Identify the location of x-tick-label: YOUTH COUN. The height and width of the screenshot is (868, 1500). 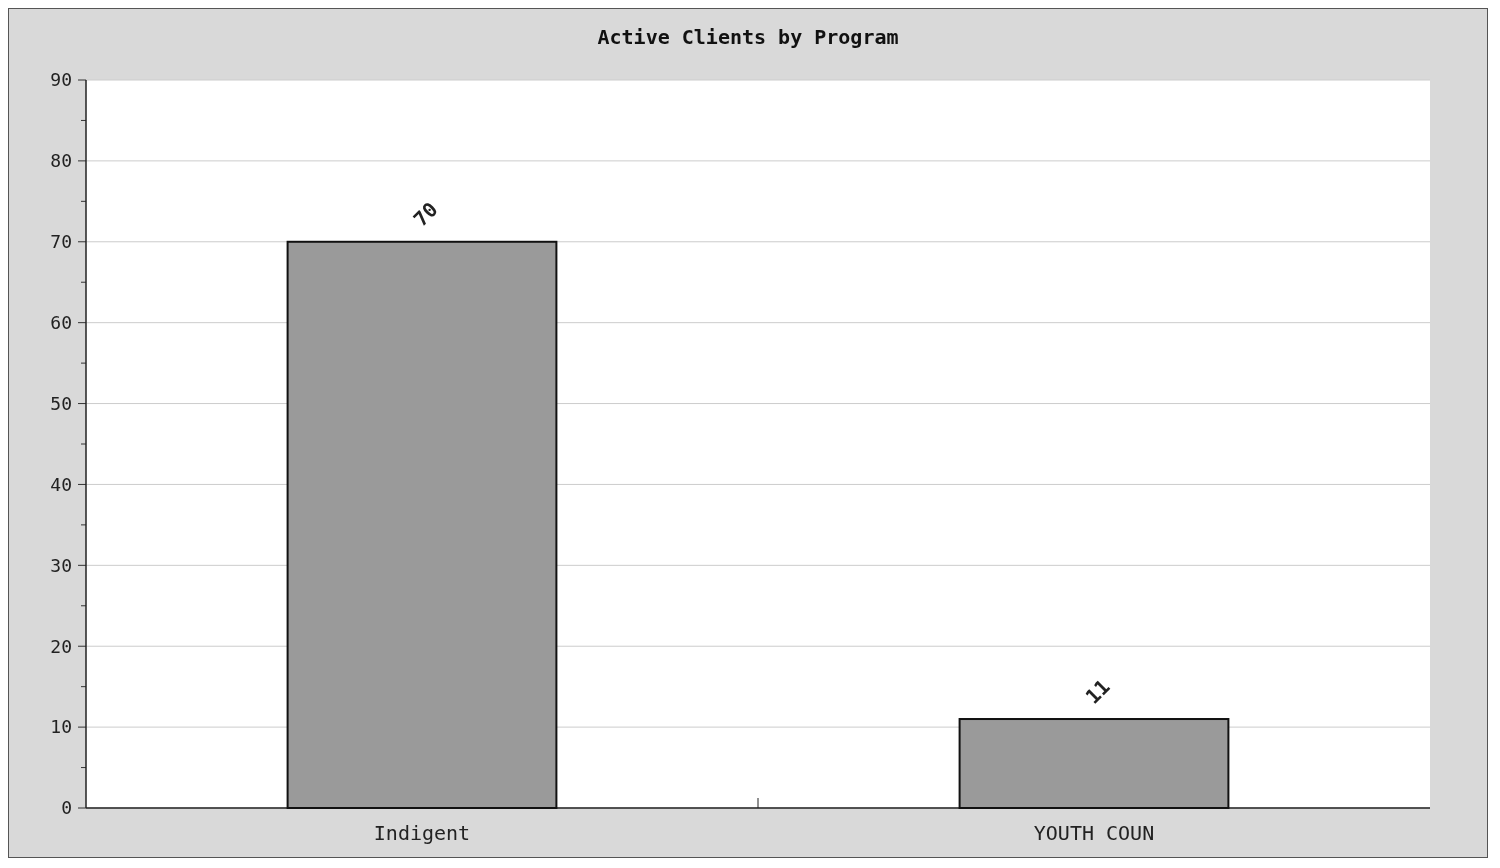
(1094, 833).